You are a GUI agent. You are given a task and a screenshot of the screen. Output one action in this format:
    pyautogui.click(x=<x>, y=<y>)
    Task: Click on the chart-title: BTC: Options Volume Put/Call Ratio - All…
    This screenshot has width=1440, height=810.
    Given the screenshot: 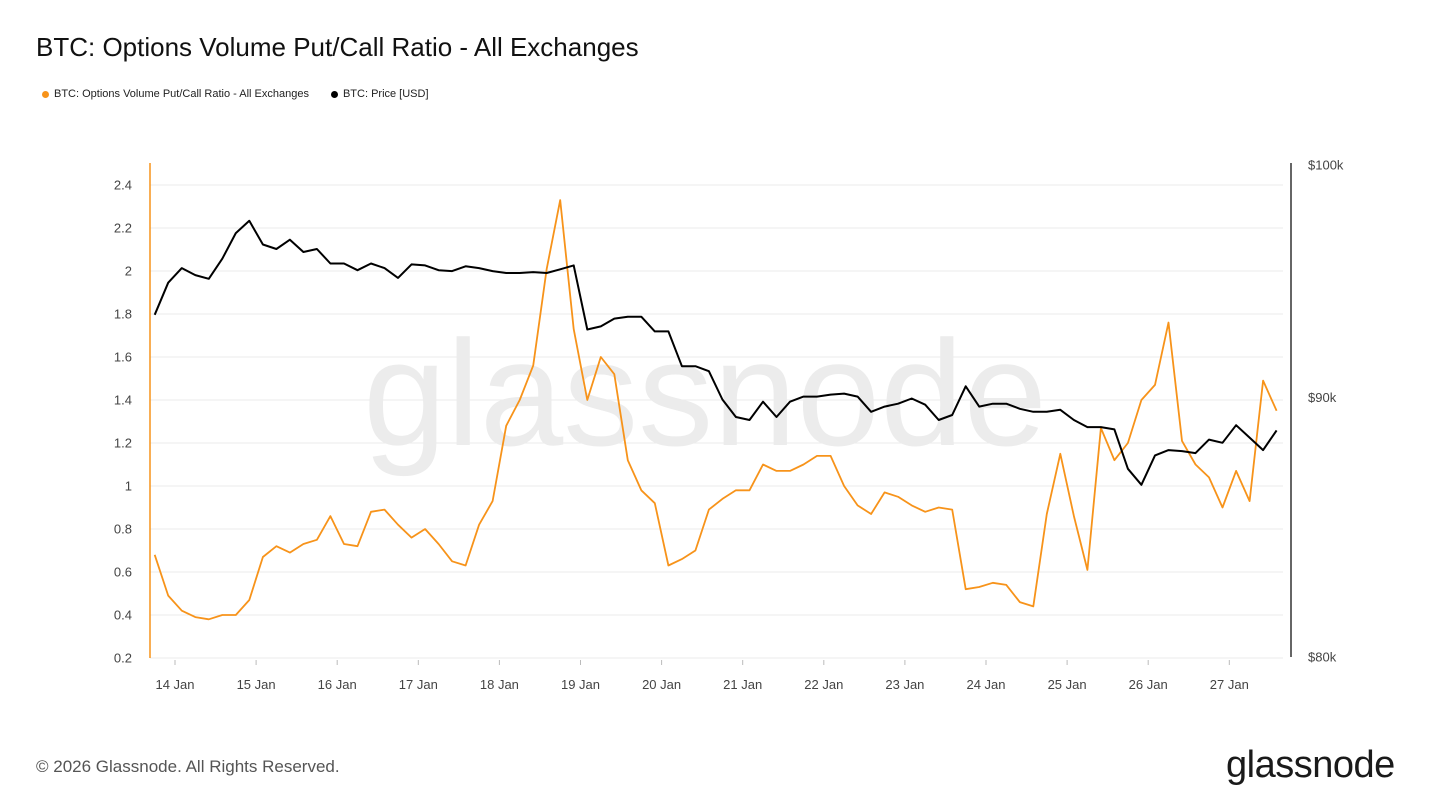 What is the action you would take?
    pyautogui.click(x=337, y=47)
    